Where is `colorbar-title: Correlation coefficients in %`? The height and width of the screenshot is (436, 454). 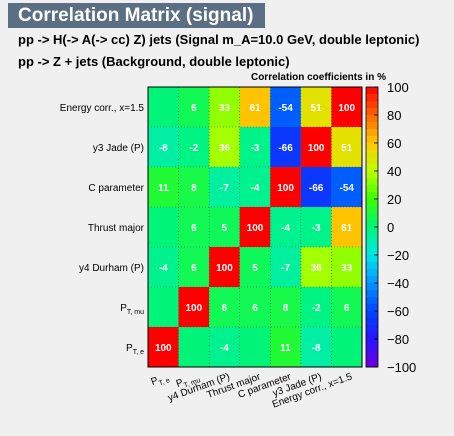 colorbar-title: Correlation coefficients in % is located at coordinates (318, 77).